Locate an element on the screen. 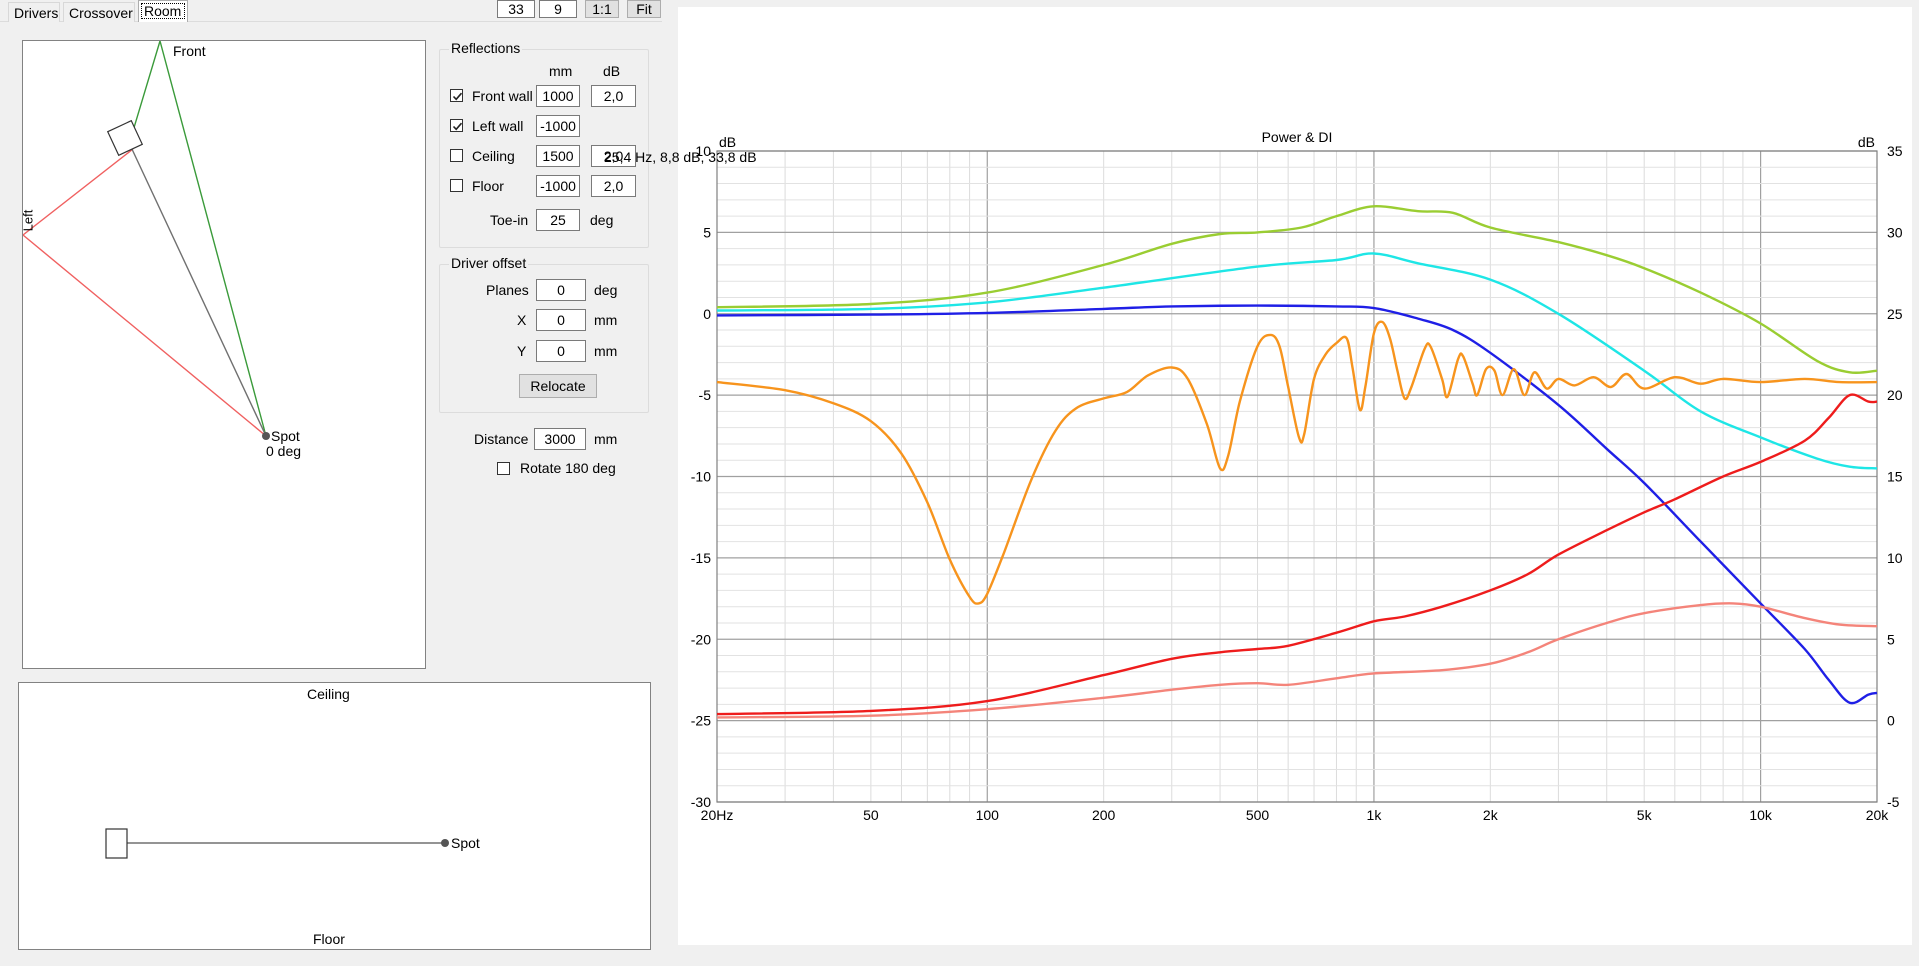 This screenshot has width=1919, height=966. planes-label: Planes is located at coordinates (507, 290).